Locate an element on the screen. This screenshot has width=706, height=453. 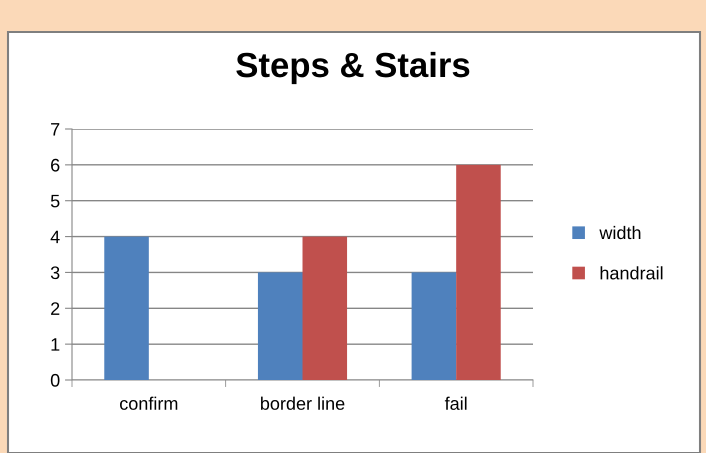
x-tick-label: fail is located at coordinates (455, 403).